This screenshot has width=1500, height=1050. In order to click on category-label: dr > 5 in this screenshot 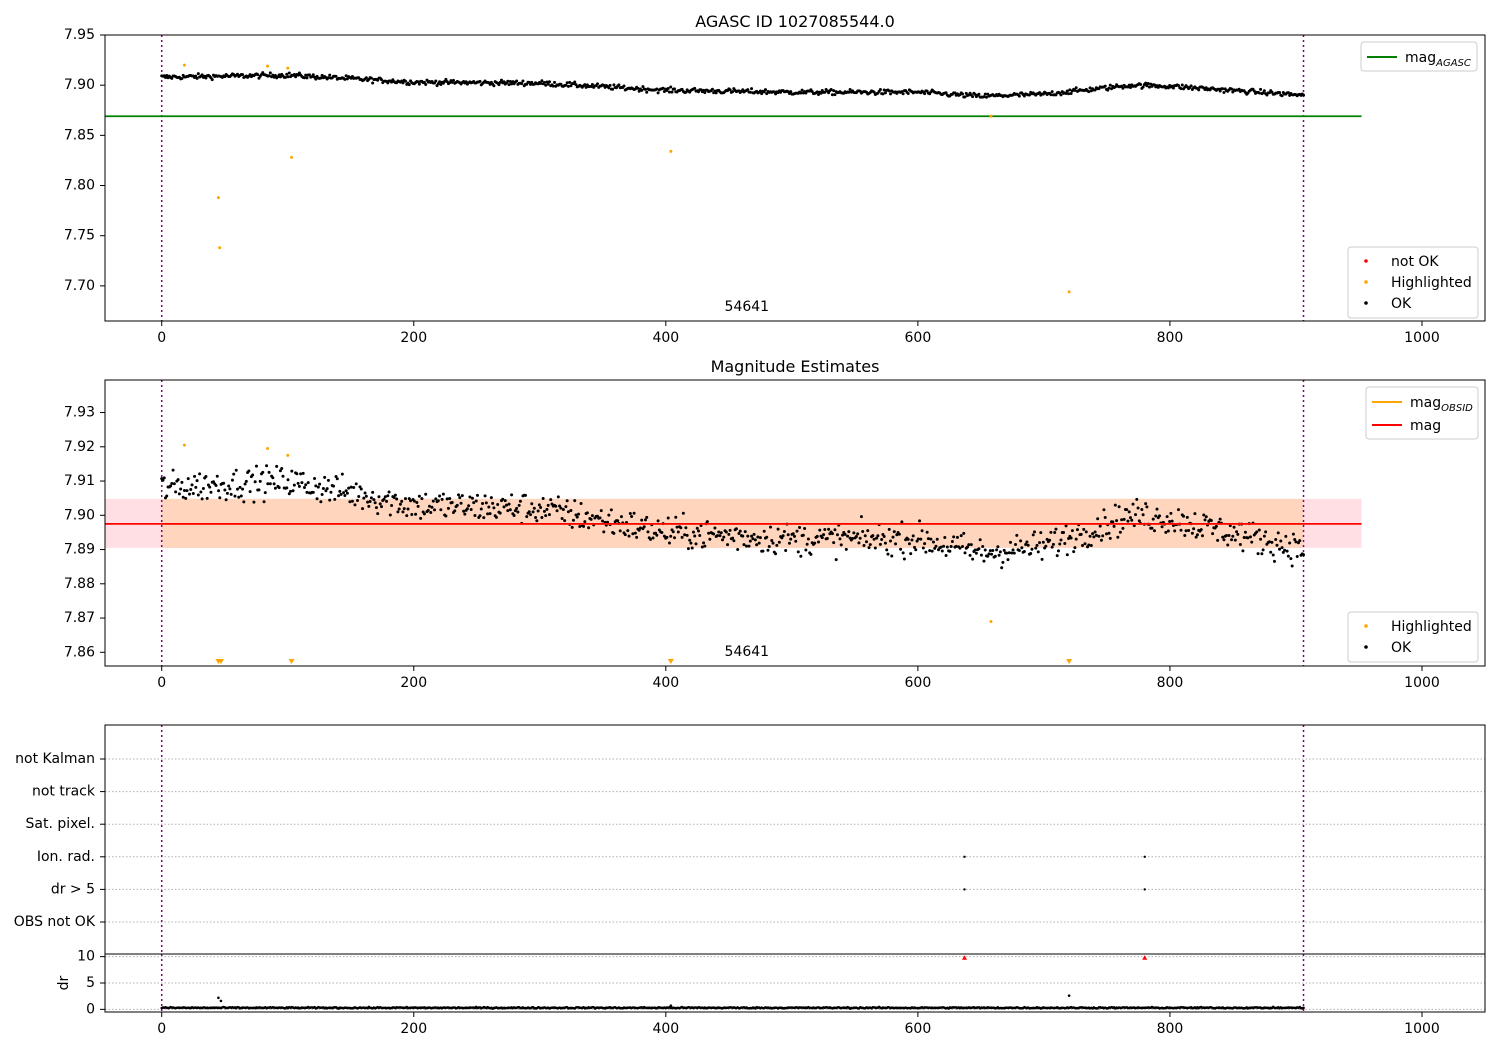, I will do `click(73, 889)`.